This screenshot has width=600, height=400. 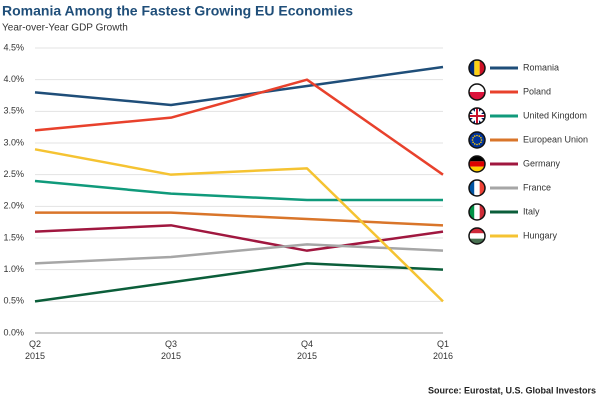 What do you see at coordinates (13, 332) in the screenshot?
I see `y-tick-label: 0.0%` at bounding box center [13, 332].